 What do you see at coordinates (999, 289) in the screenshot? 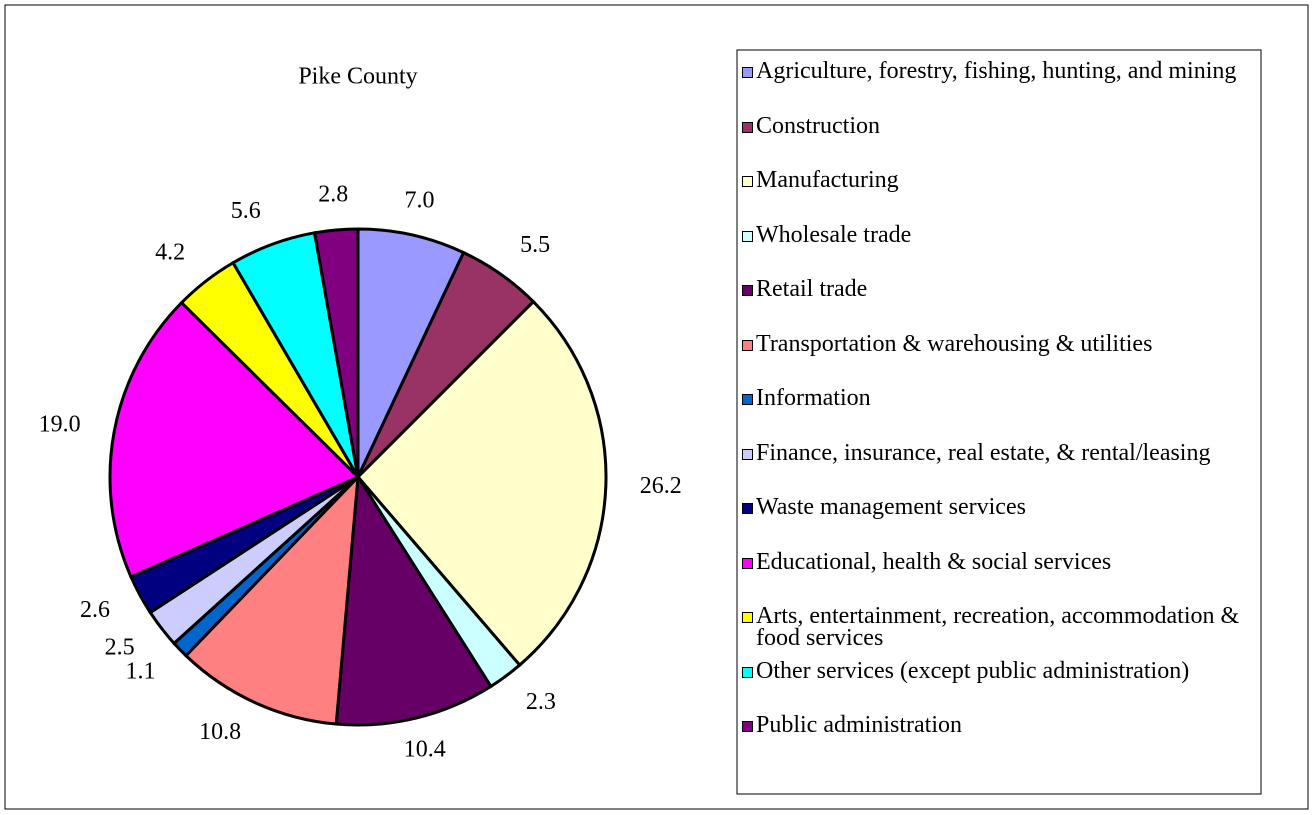
I see `legend-entry: Retail trade` at bounding box center [999, 289].